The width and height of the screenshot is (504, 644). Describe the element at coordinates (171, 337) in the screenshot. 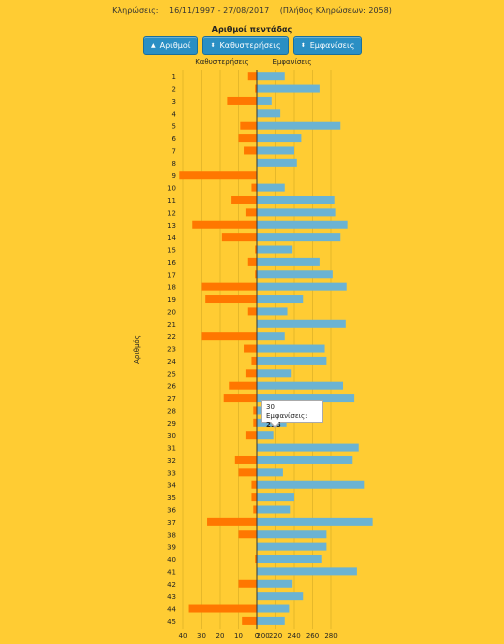

I see `category-label: 22` at that location.